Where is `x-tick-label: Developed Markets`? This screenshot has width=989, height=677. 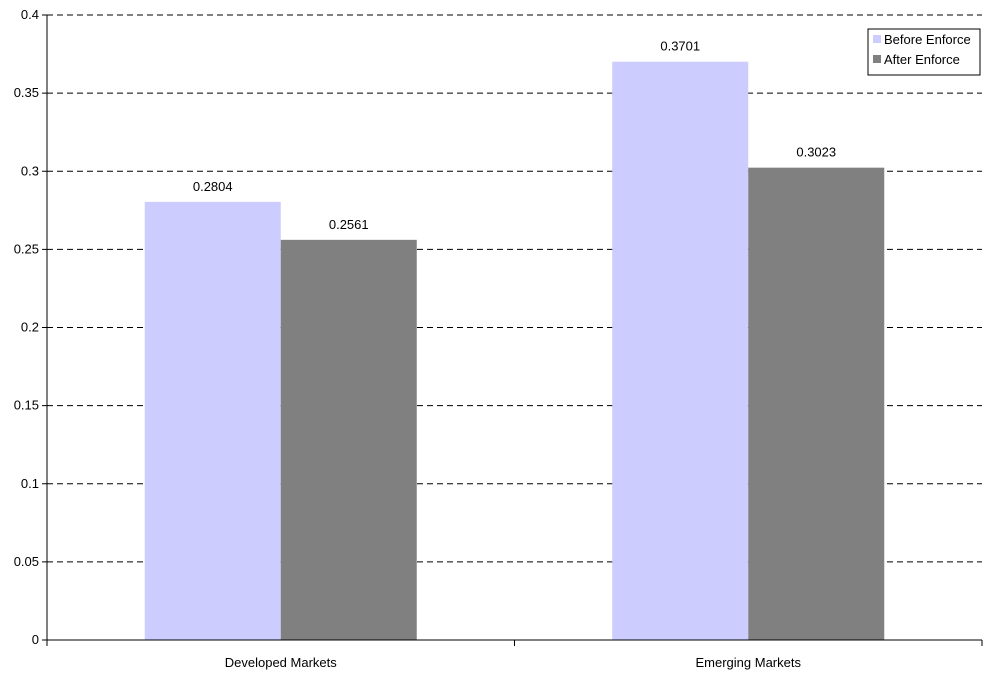
x-tick-label: Developed Markets is located at coordinates (281, 662).